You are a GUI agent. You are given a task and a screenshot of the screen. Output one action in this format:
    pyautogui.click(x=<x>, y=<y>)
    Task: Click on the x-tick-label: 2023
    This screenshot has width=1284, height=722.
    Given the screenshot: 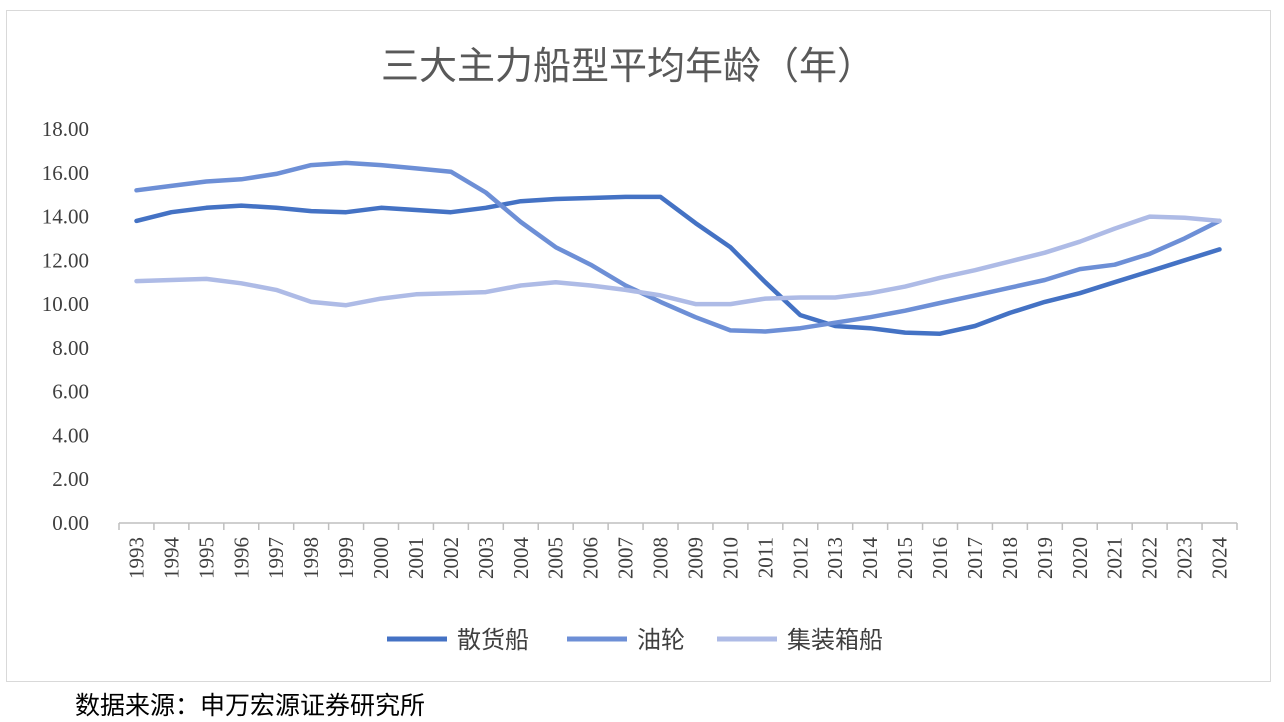 What is the action you would take?
    pyautogui.click(x=1185, y=558)
    